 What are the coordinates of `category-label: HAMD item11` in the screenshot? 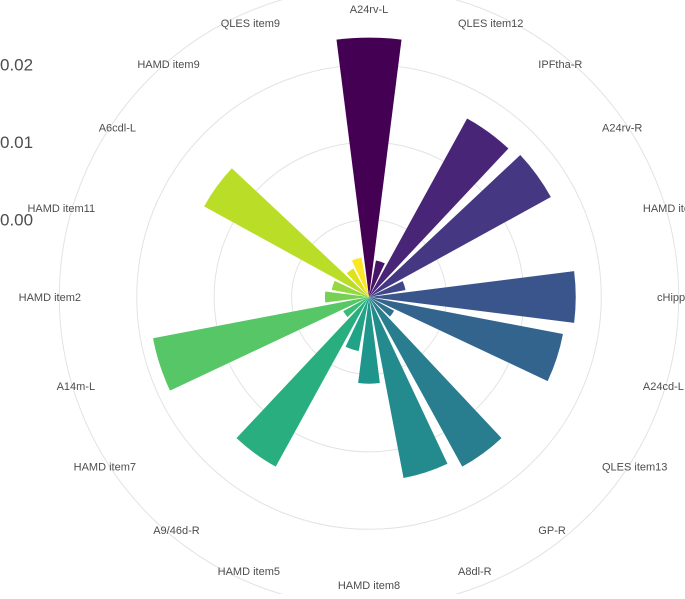 It's located at (61, 209).